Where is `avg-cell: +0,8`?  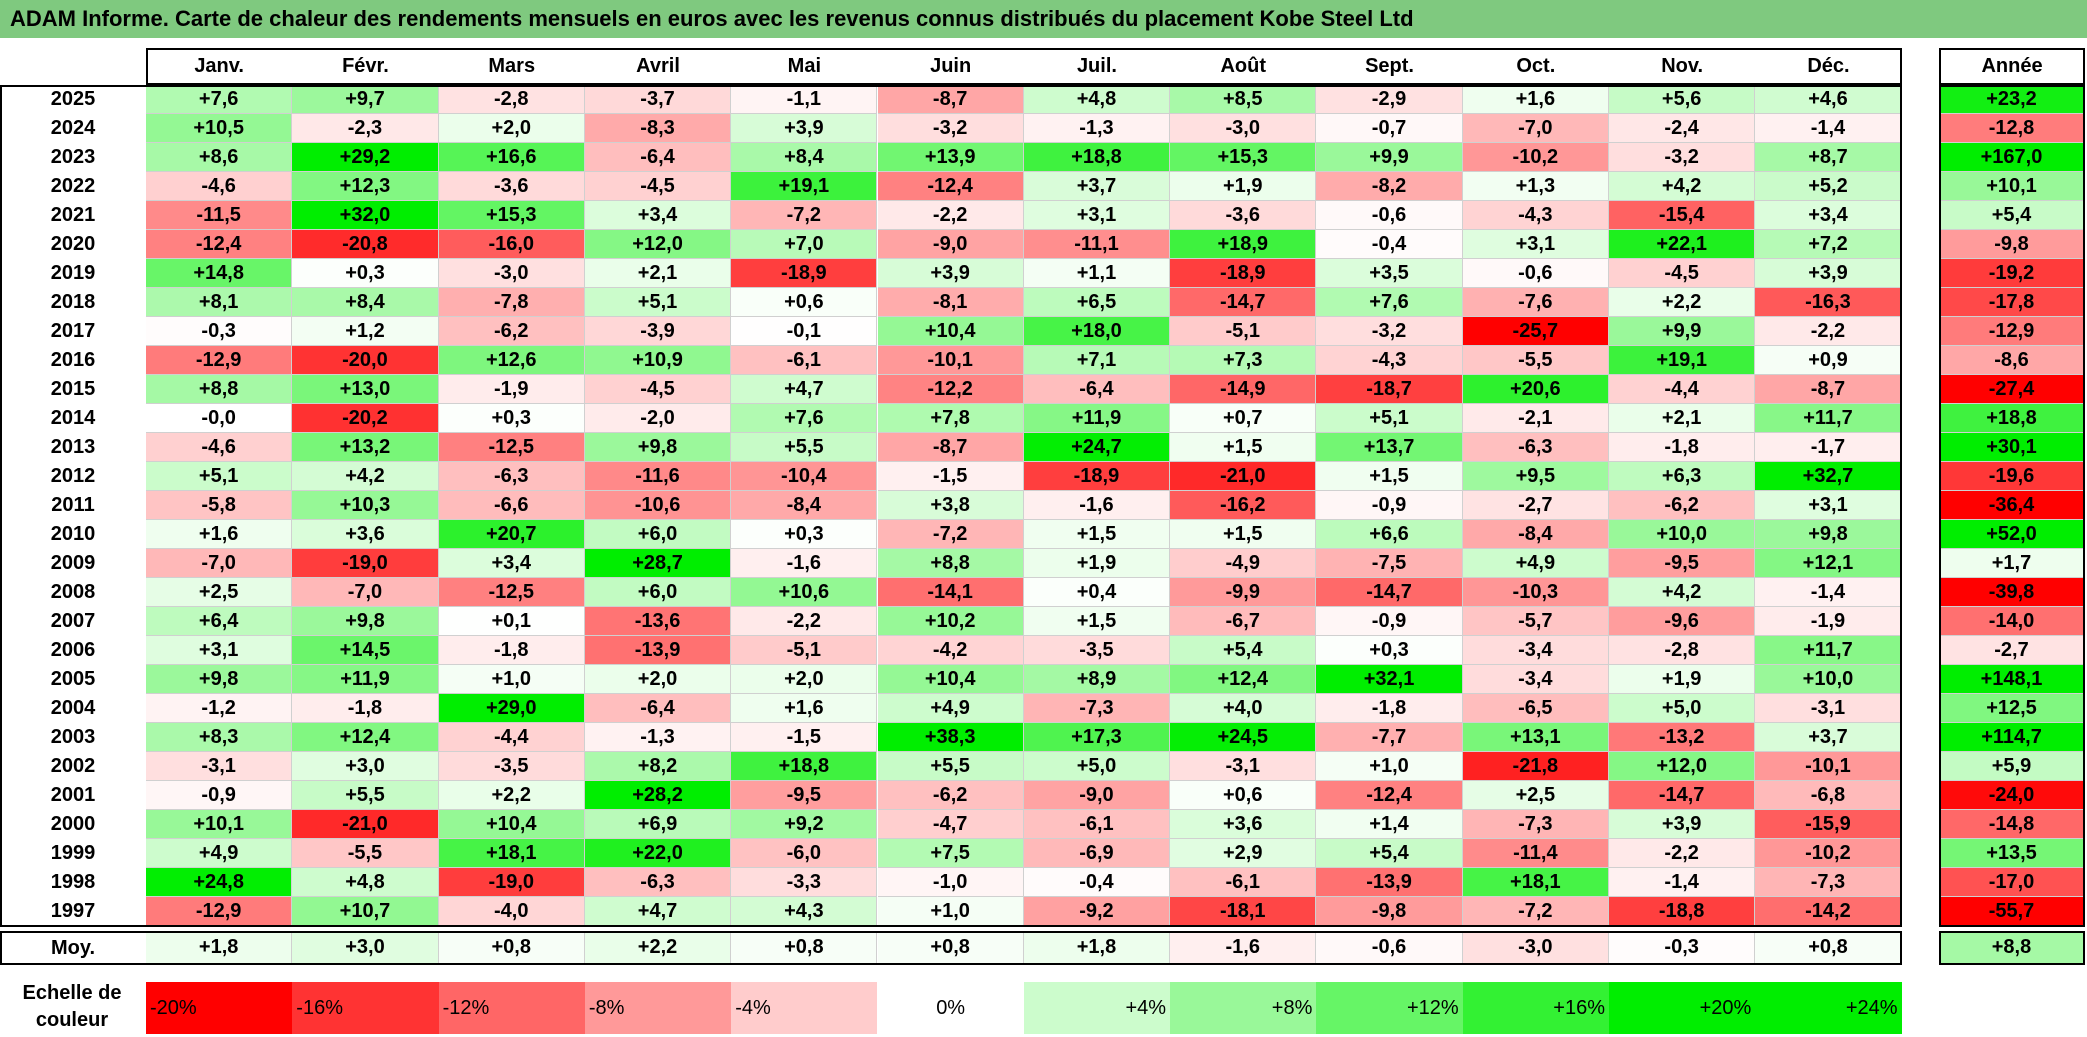 avg-cell: +0,8 is located at coordinates (804, 948).